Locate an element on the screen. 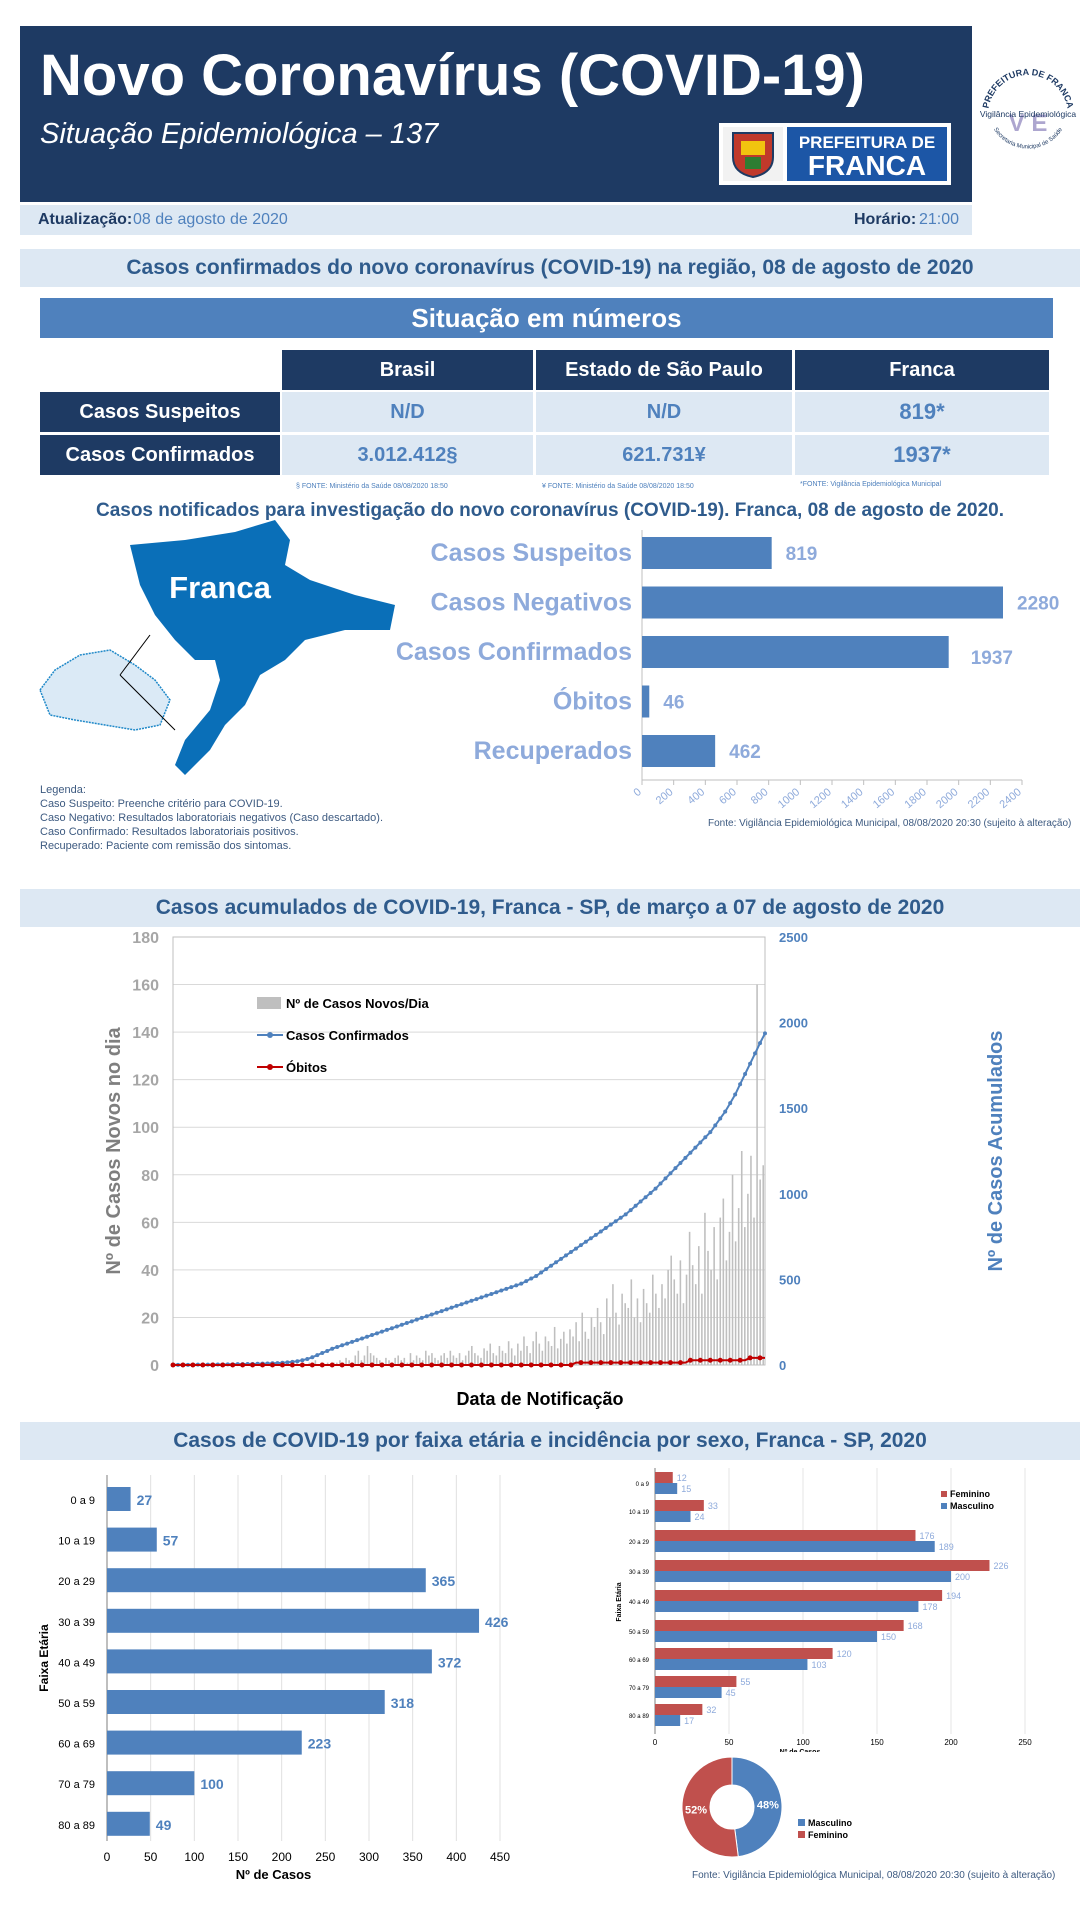  category-label: 10 a 19 is located at coordinates (639, 1513).